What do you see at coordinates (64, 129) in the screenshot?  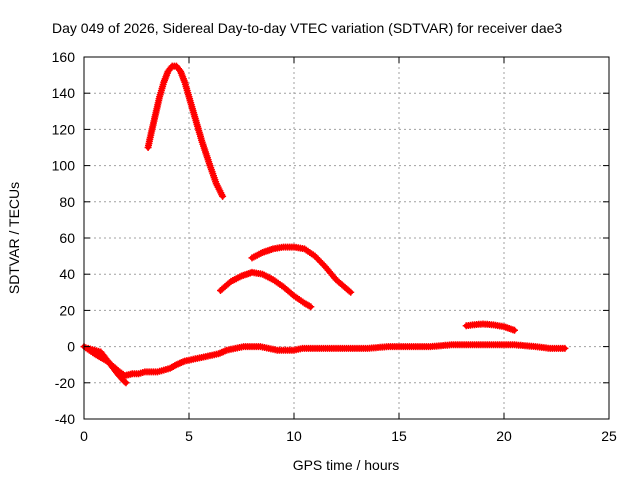 I see `y-tick-label: 120` at bounding box center [64, 129].